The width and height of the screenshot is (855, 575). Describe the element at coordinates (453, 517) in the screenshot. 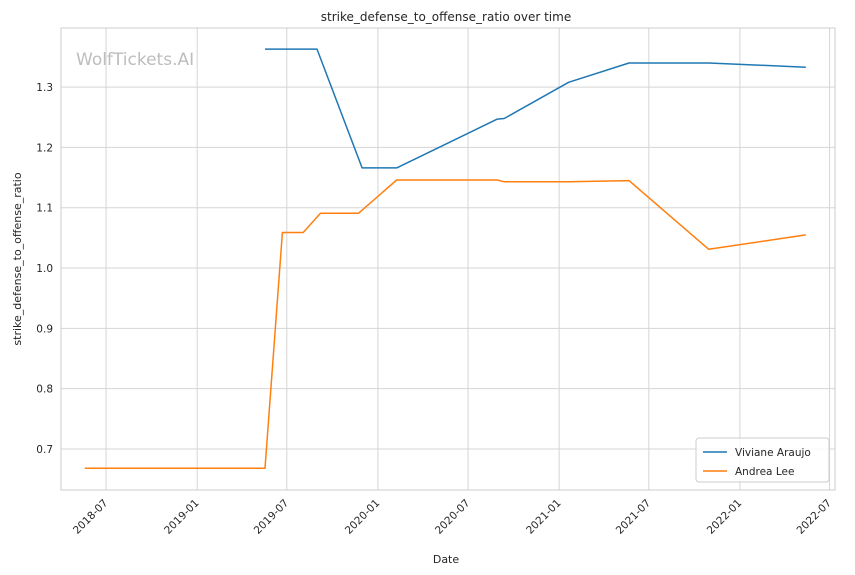

I see `x-tick-label: 2020-07` at that location.